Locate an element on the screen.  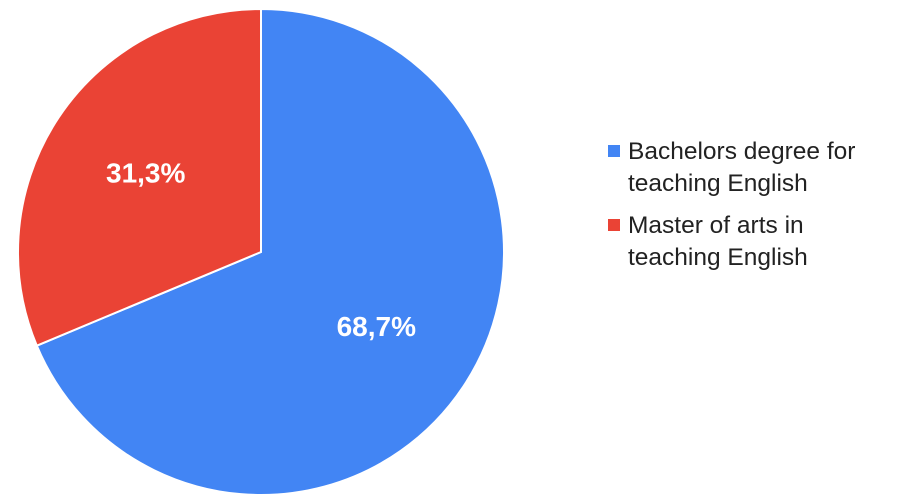
slice-label-master: 31,3% is located at coordinates (145, 173).